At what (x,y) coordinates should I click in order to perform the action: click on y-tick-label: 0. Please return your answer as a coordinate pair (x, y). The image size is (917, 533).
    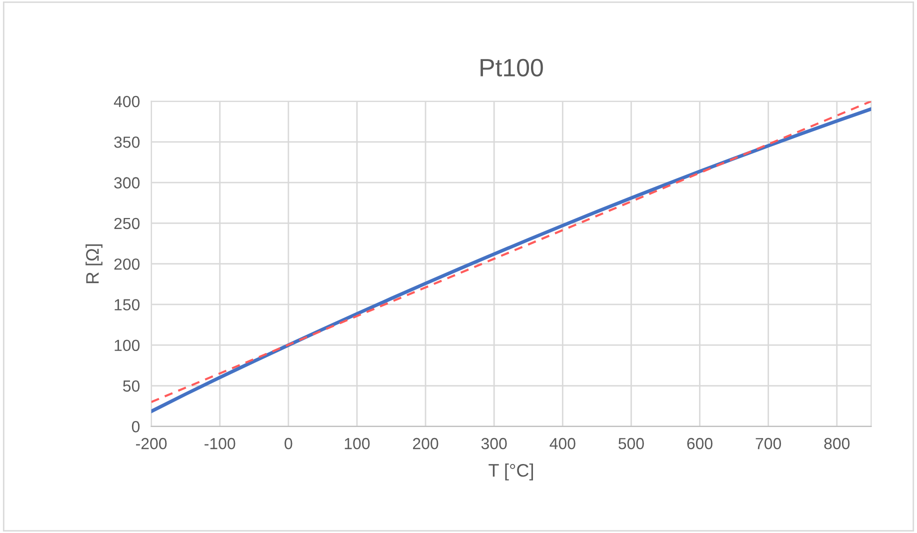
    Looking at the image, I should click on (136, 426).